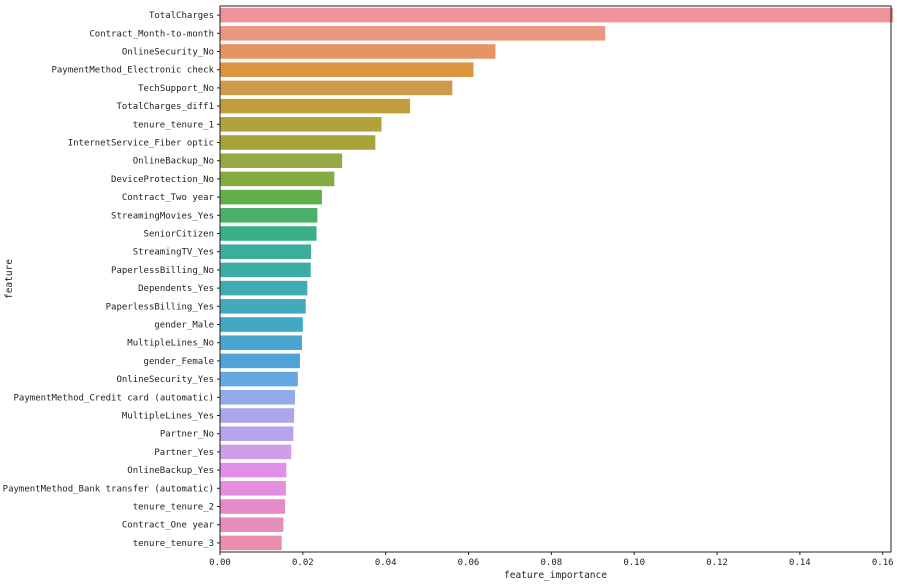  Describe the element at coordinates (165, 107) in the screenshot. I see `y-tick-label: TotalCharges_diff1` at that location.